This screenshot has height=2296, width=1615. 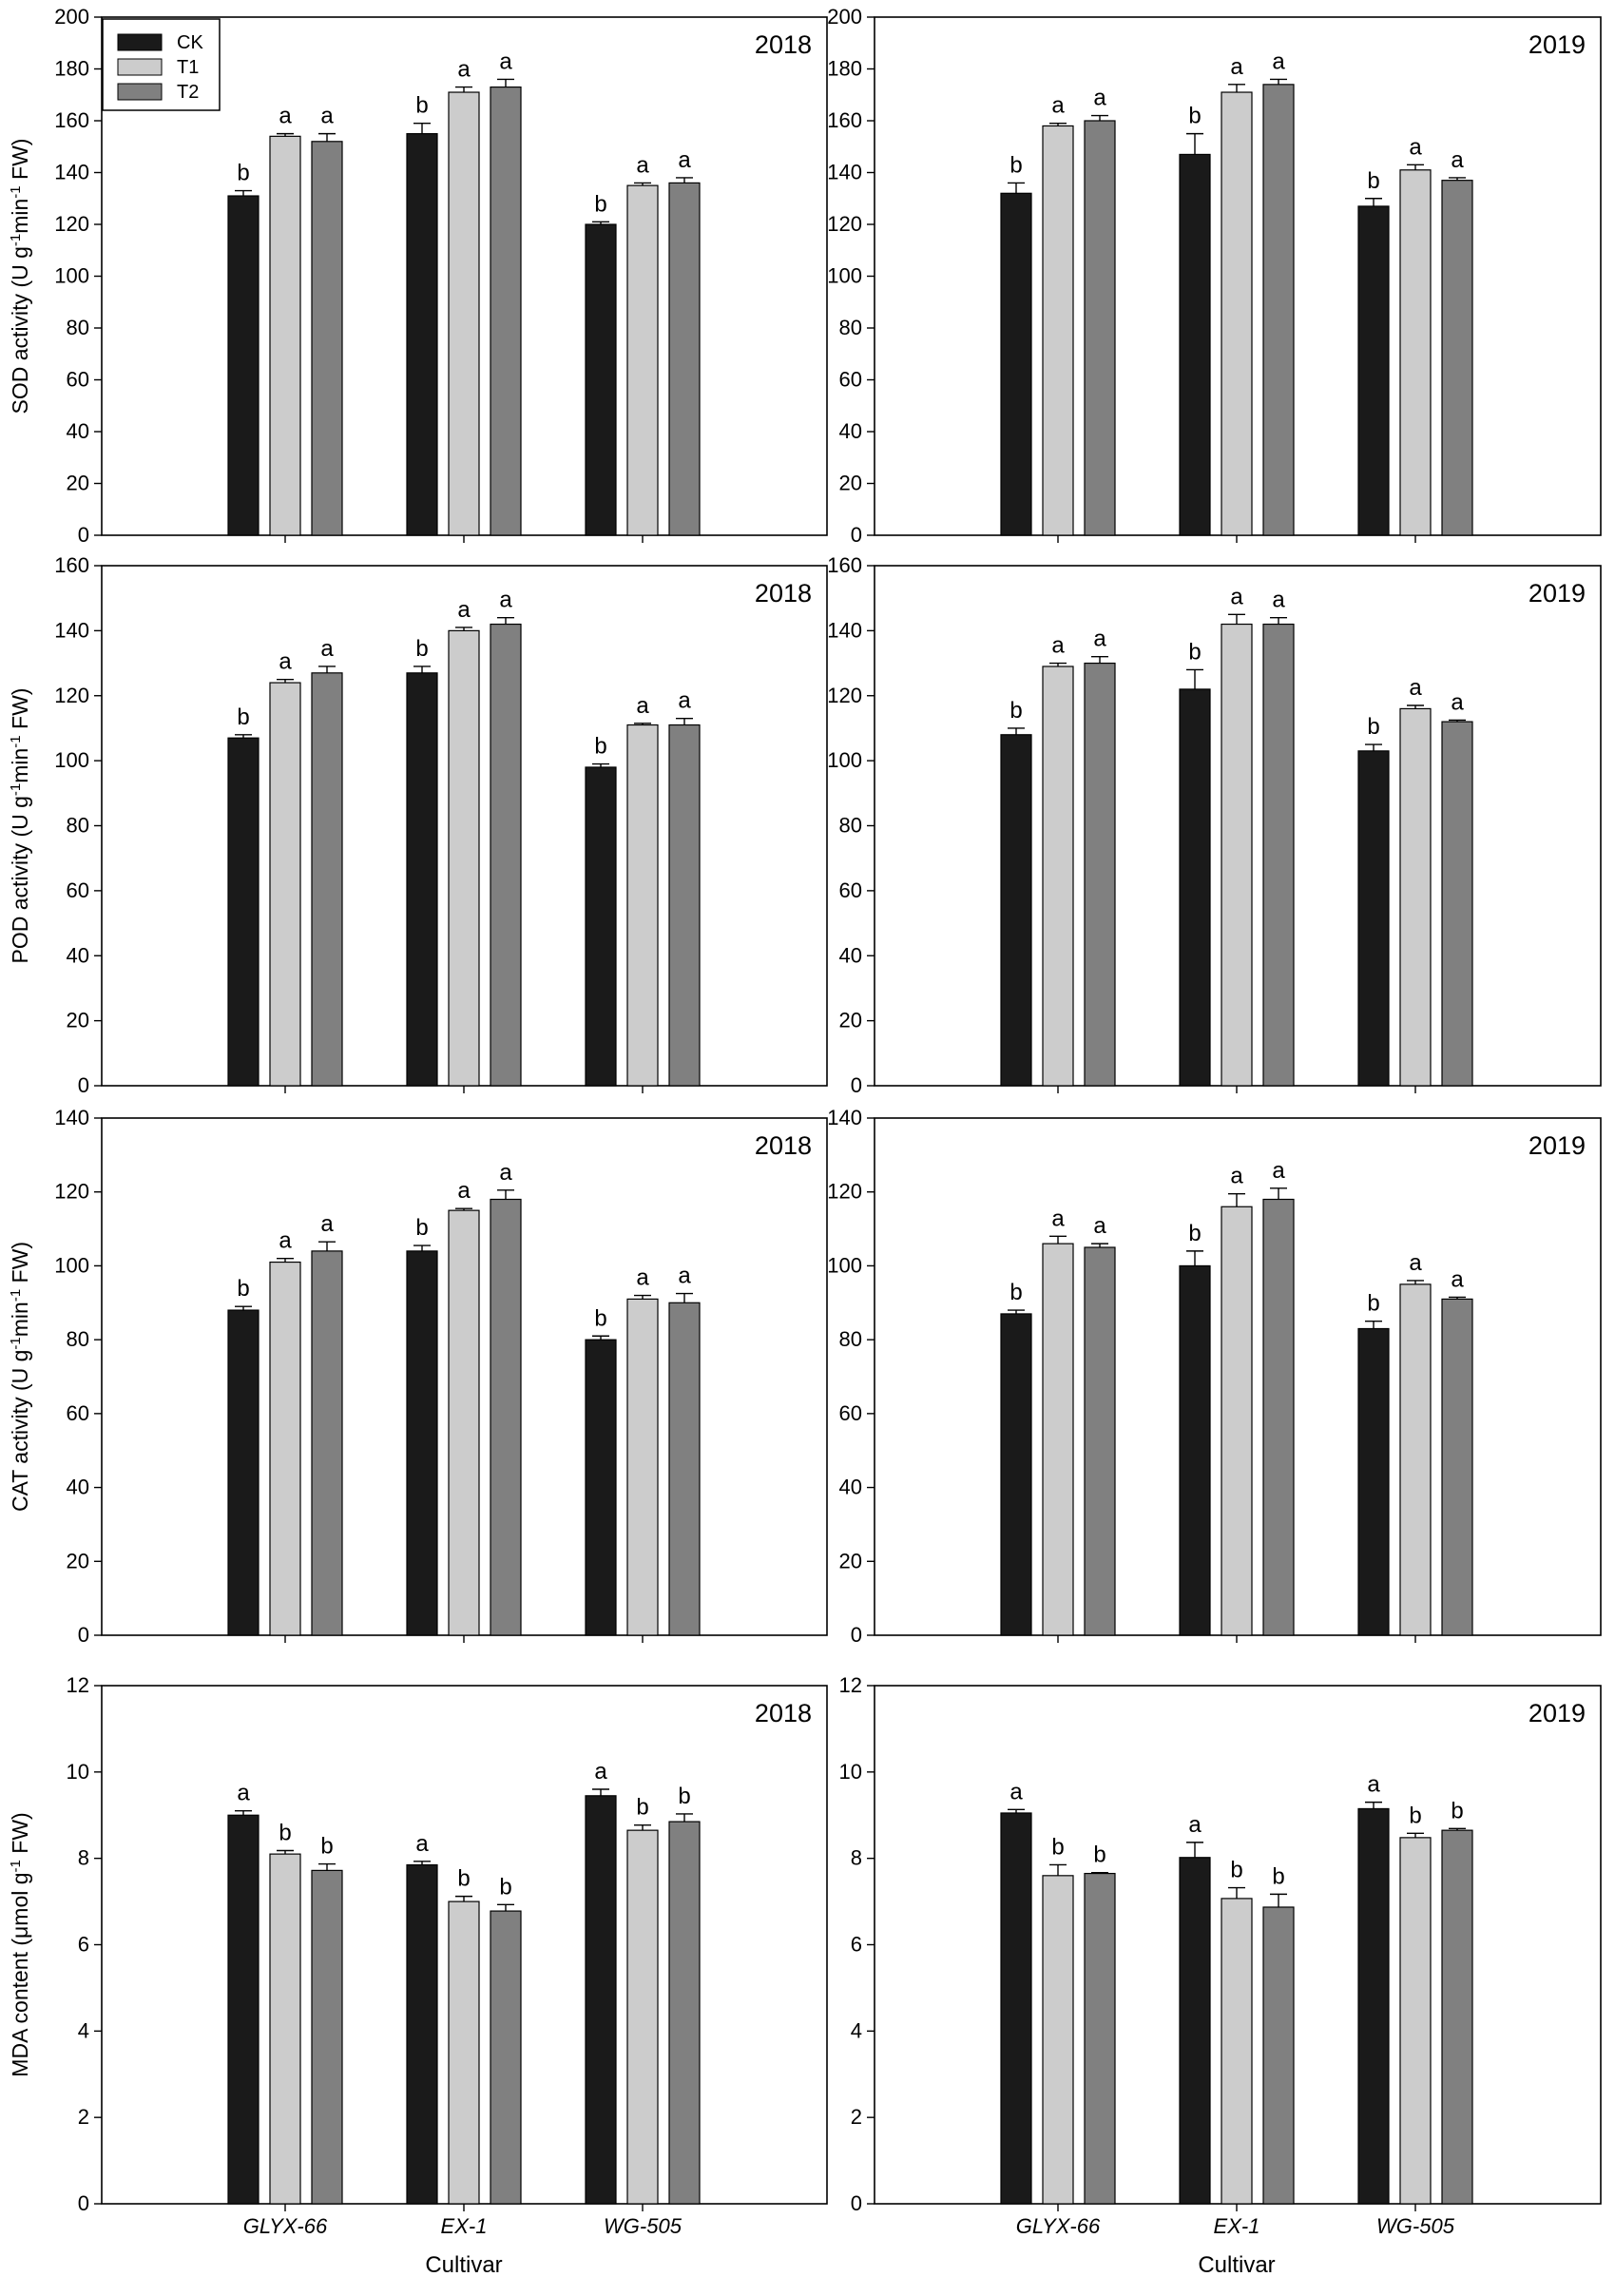 What do you see at coordinates (190, 42) in the screenshot?
I see `legend-label-ck: CK` at bounding box center [190, 42].